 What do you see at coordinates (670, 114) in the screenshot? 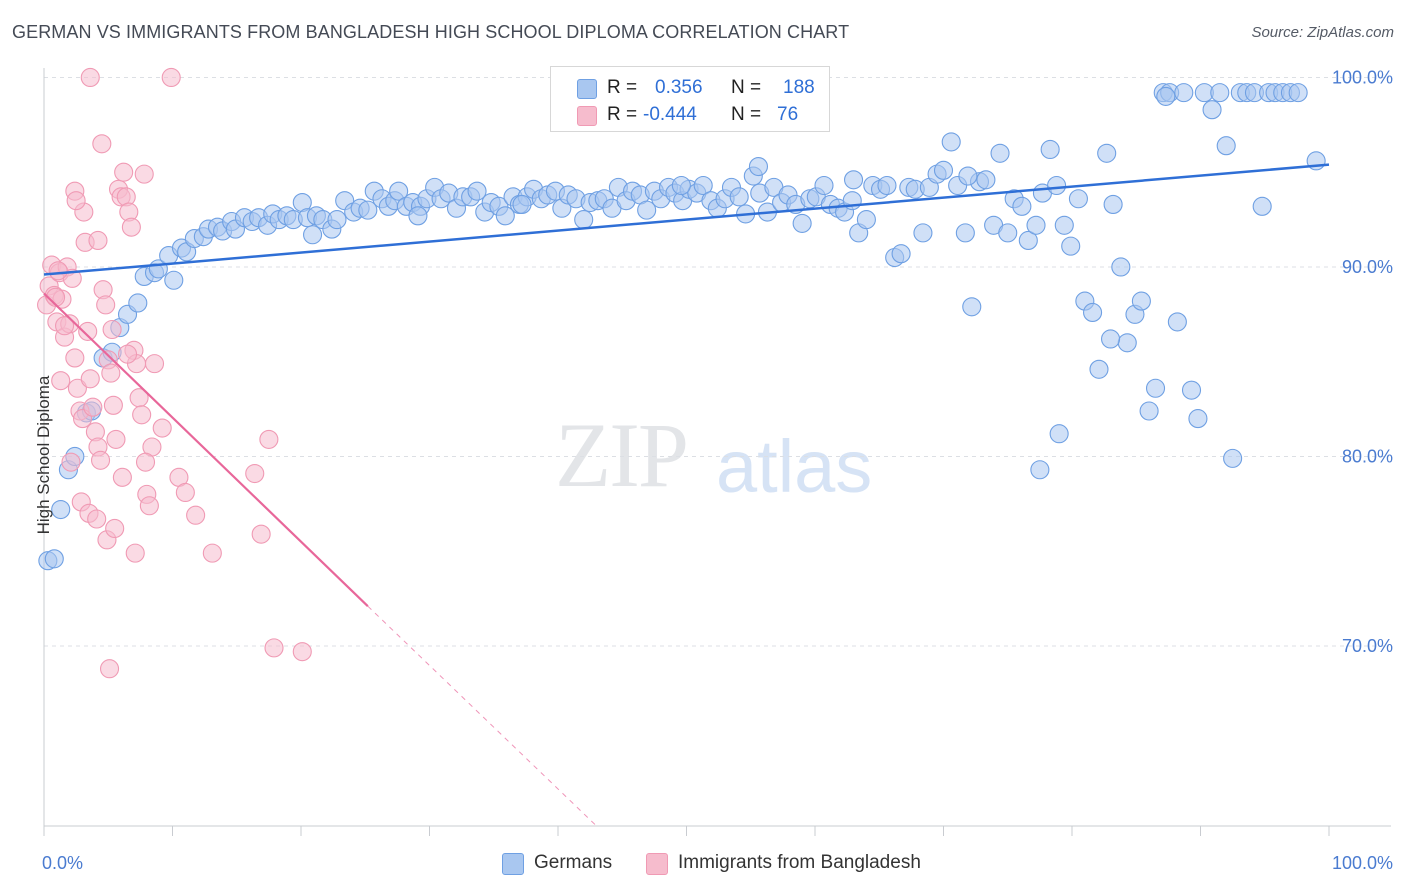
I see `legend-r-value: -0.444` at bounding box center [670, 114].